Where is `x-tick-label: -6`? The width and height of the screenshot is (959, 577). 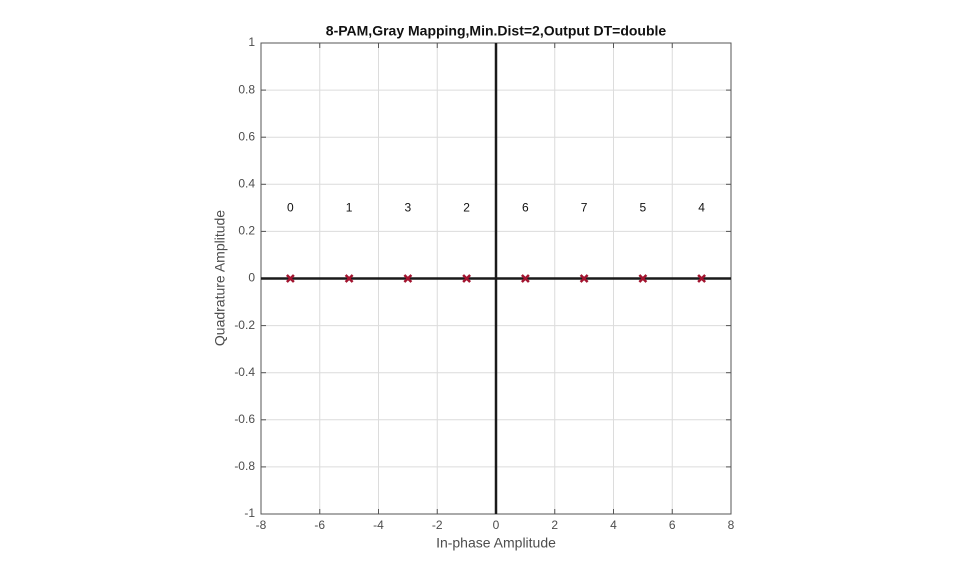 x-tick-label: -6 is located at coordinates (319, 525).